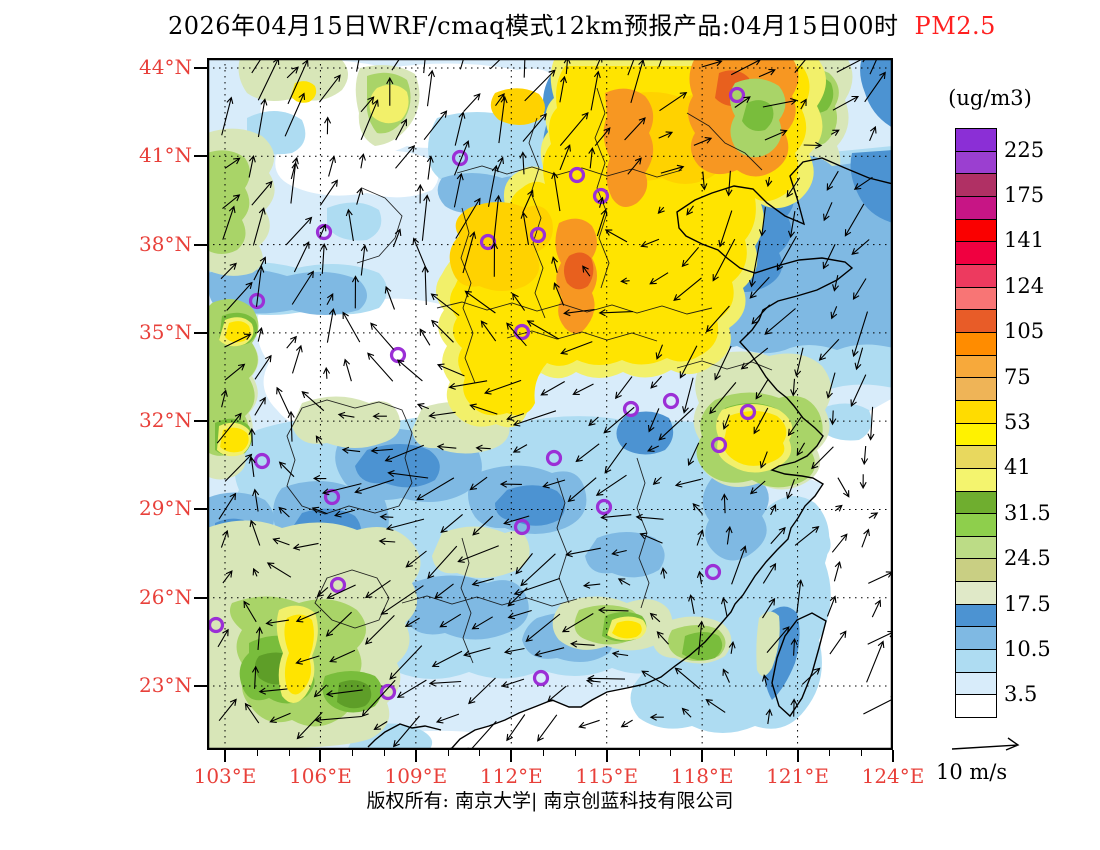 The height and width of the screenshot is (850, 1100). Describe the element at coordinates (702, 776) in the screenshot. I see `lon-tick-label: 118°E` at that location.